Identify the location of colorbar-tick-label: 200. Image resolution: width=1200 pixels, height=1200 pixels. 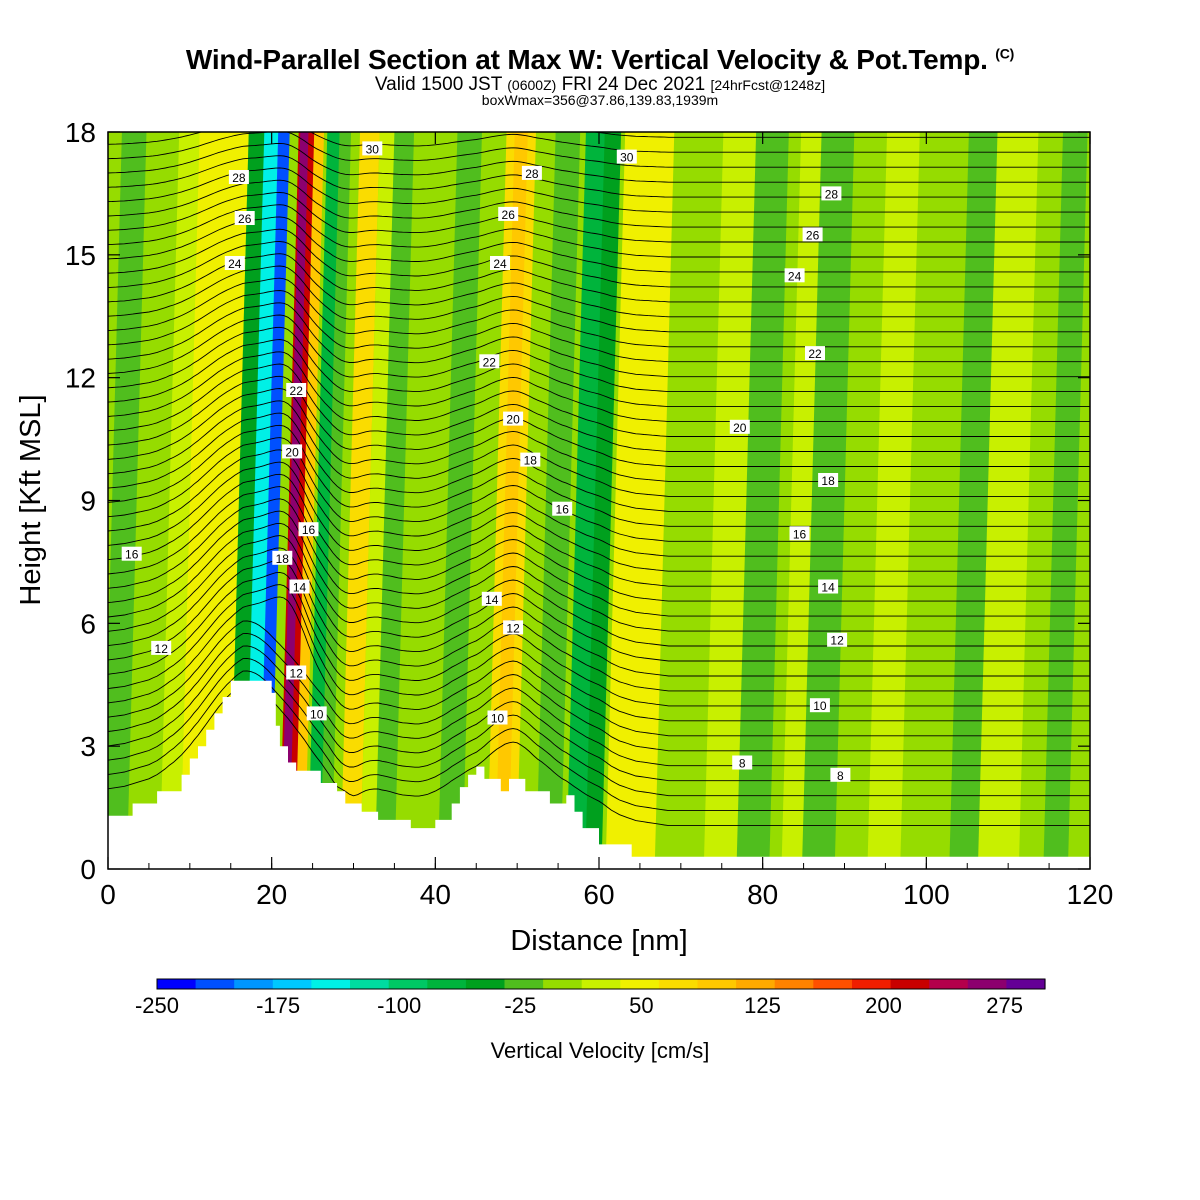
(883, 1005).